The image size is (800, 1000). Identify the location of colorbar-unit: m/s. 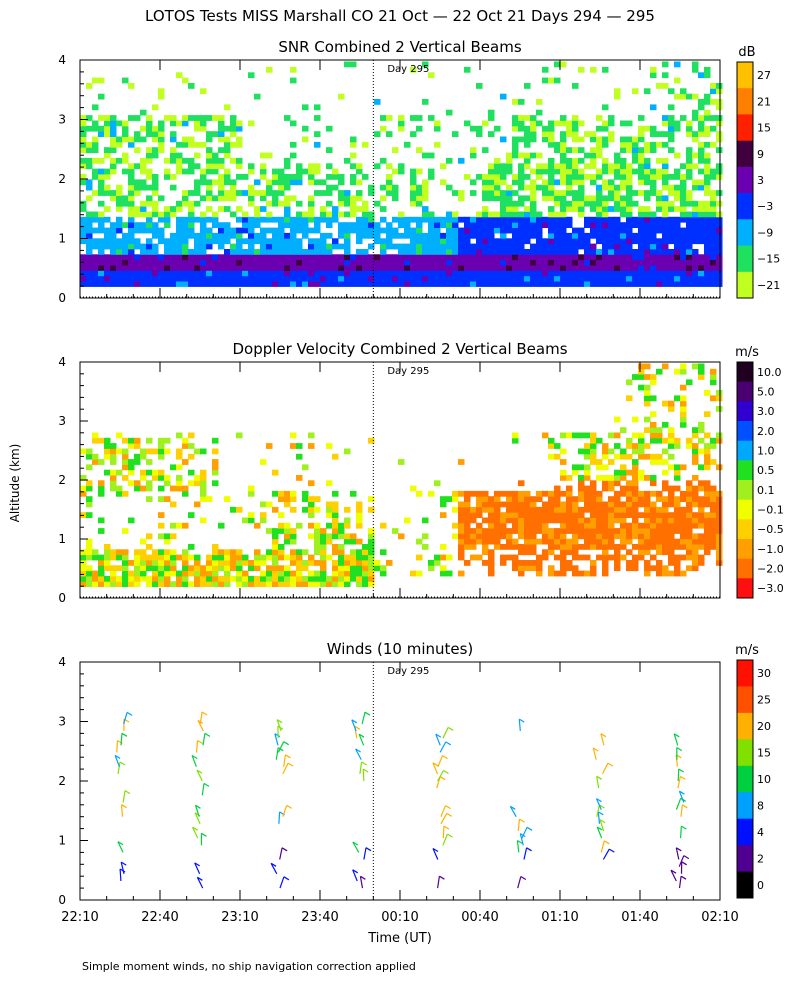
(747, 352).